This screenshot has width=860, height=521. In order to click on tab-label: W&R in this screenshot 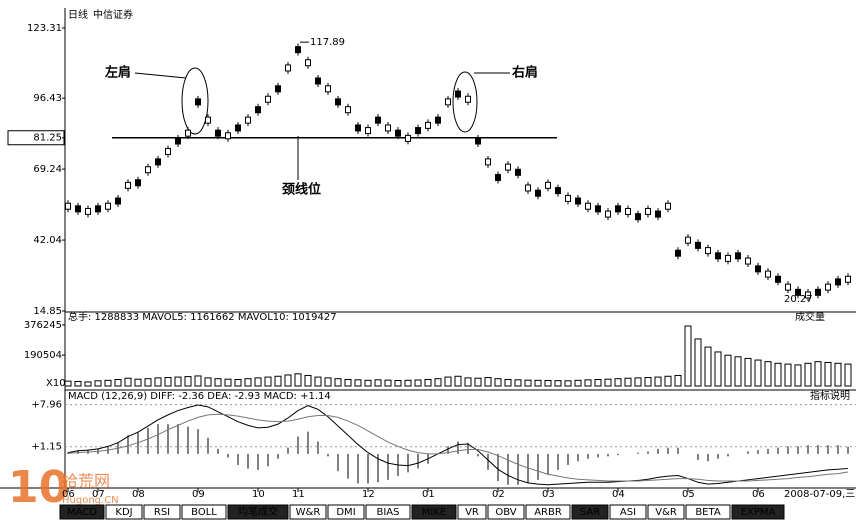, I will do `click(308, 512)`.